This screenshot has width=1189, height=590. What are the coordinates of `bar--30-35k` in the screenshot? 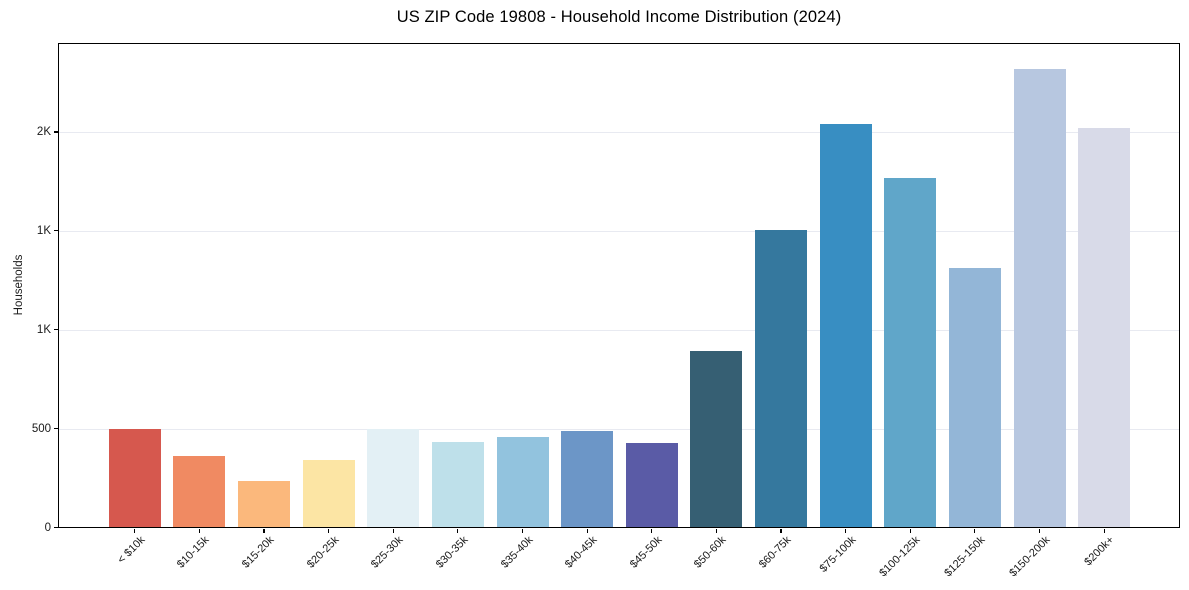 It's located at (457, 484).